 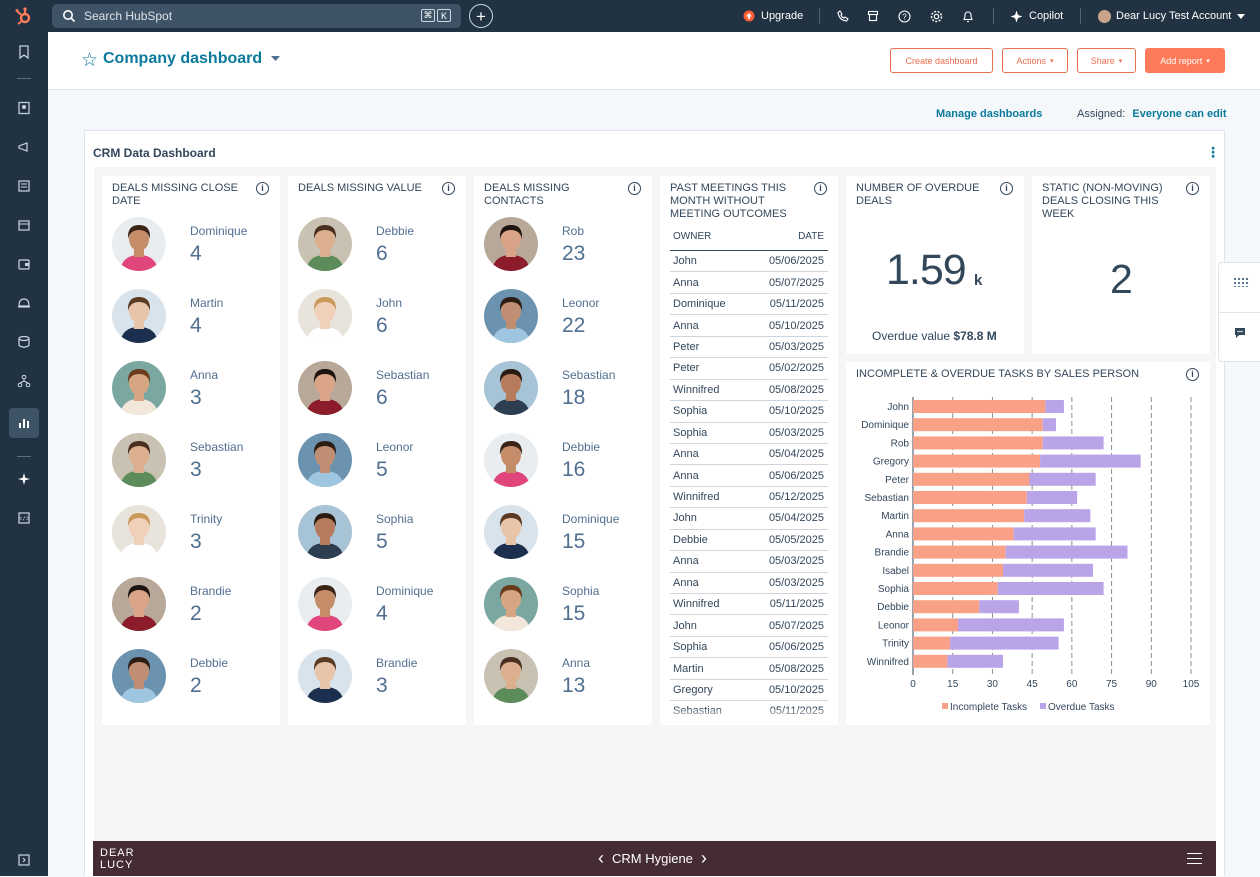 I want to click on copilot-button: Copilot, so click(x=1036, y=16).